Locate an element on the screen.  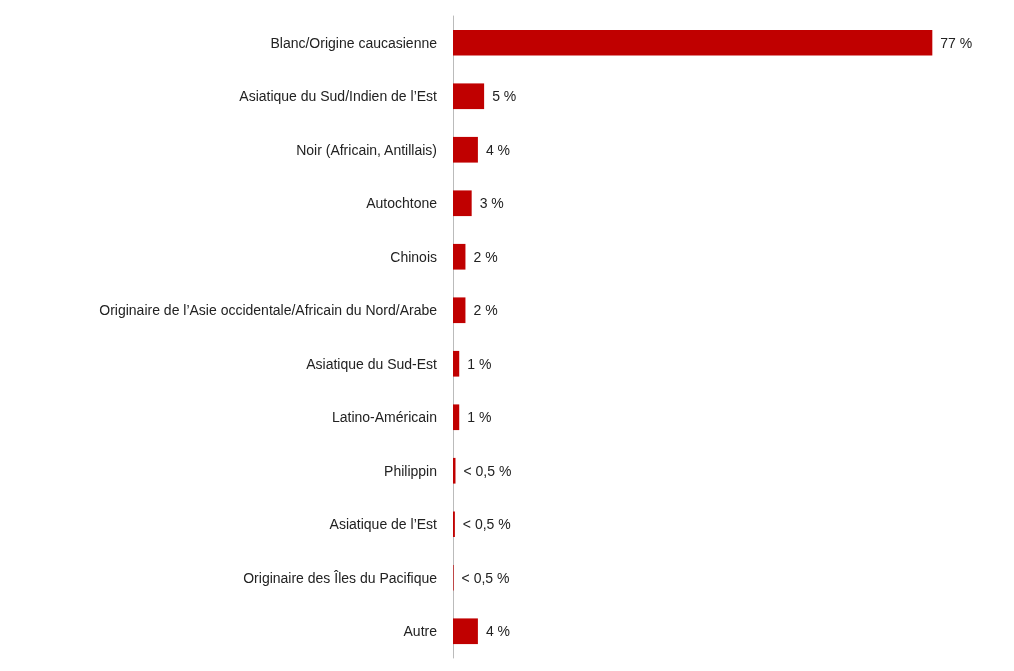
y-tick-label: Autre is located at coordinates (420, 631).